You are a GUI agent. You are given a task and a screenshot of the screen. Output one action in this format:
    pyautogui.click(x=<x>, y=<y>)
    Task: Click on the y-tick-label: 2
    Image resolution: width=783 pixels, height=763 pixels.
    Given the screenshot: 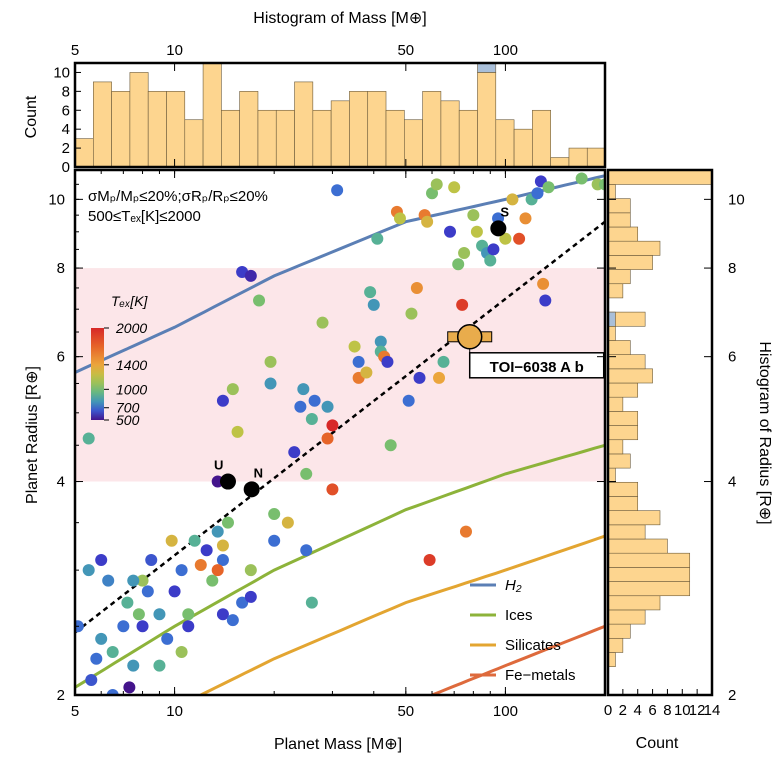 What is the action you would take?
    pyautogui.click(x=61, y=695)
    